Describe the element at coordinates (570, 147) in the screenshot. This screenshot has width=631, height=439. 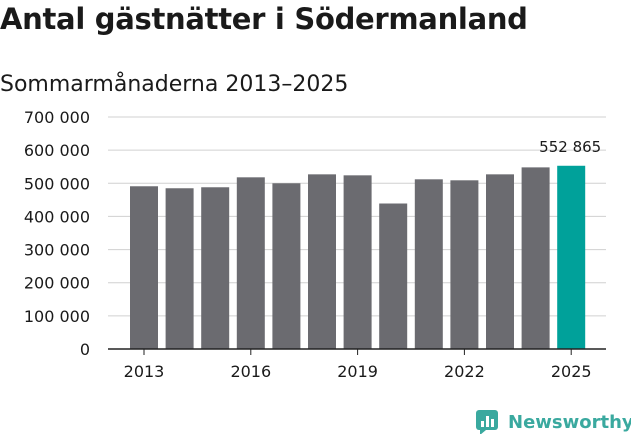
I see `data-label-2025: 552 865` at that location.